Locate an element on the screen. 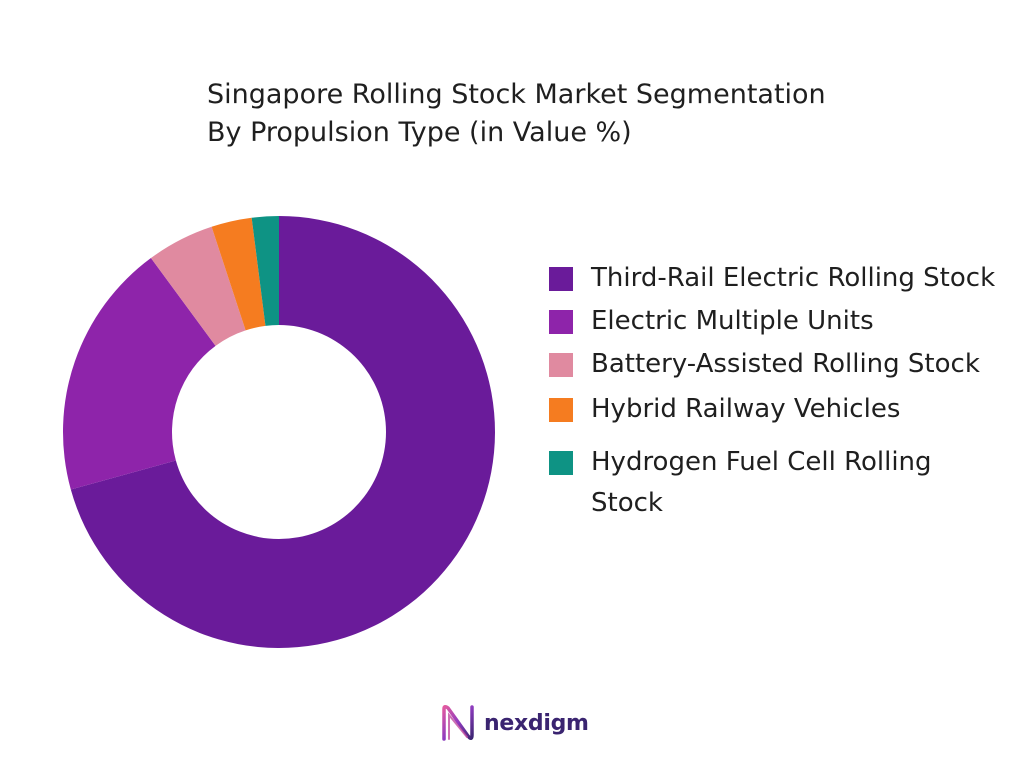 This screenshot has height=768, width=1024. legend-item: Third-Rail Electric Rolling Stock is located at coordinates (779, 278).